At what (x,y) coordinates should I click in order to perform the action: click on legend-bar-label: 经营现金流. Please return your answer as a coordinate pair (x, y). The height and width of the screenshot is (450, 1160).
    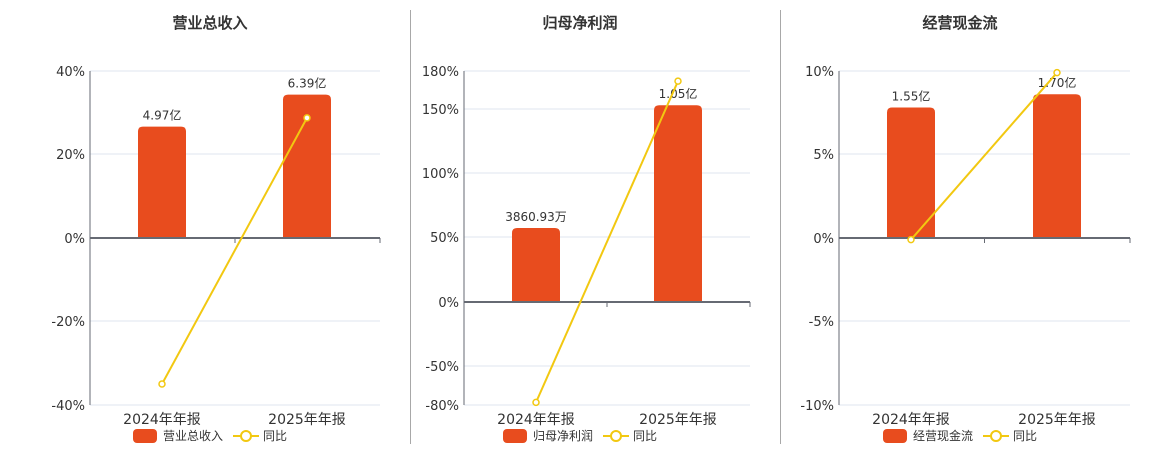
    Looking at the image, I should click on (943, 436).